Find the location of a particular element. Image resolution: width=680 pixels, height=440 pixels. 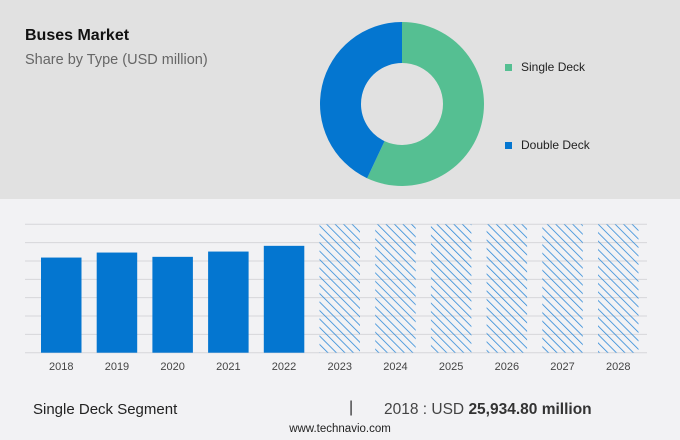

bar-2021 is located at coordinates (228, 302).